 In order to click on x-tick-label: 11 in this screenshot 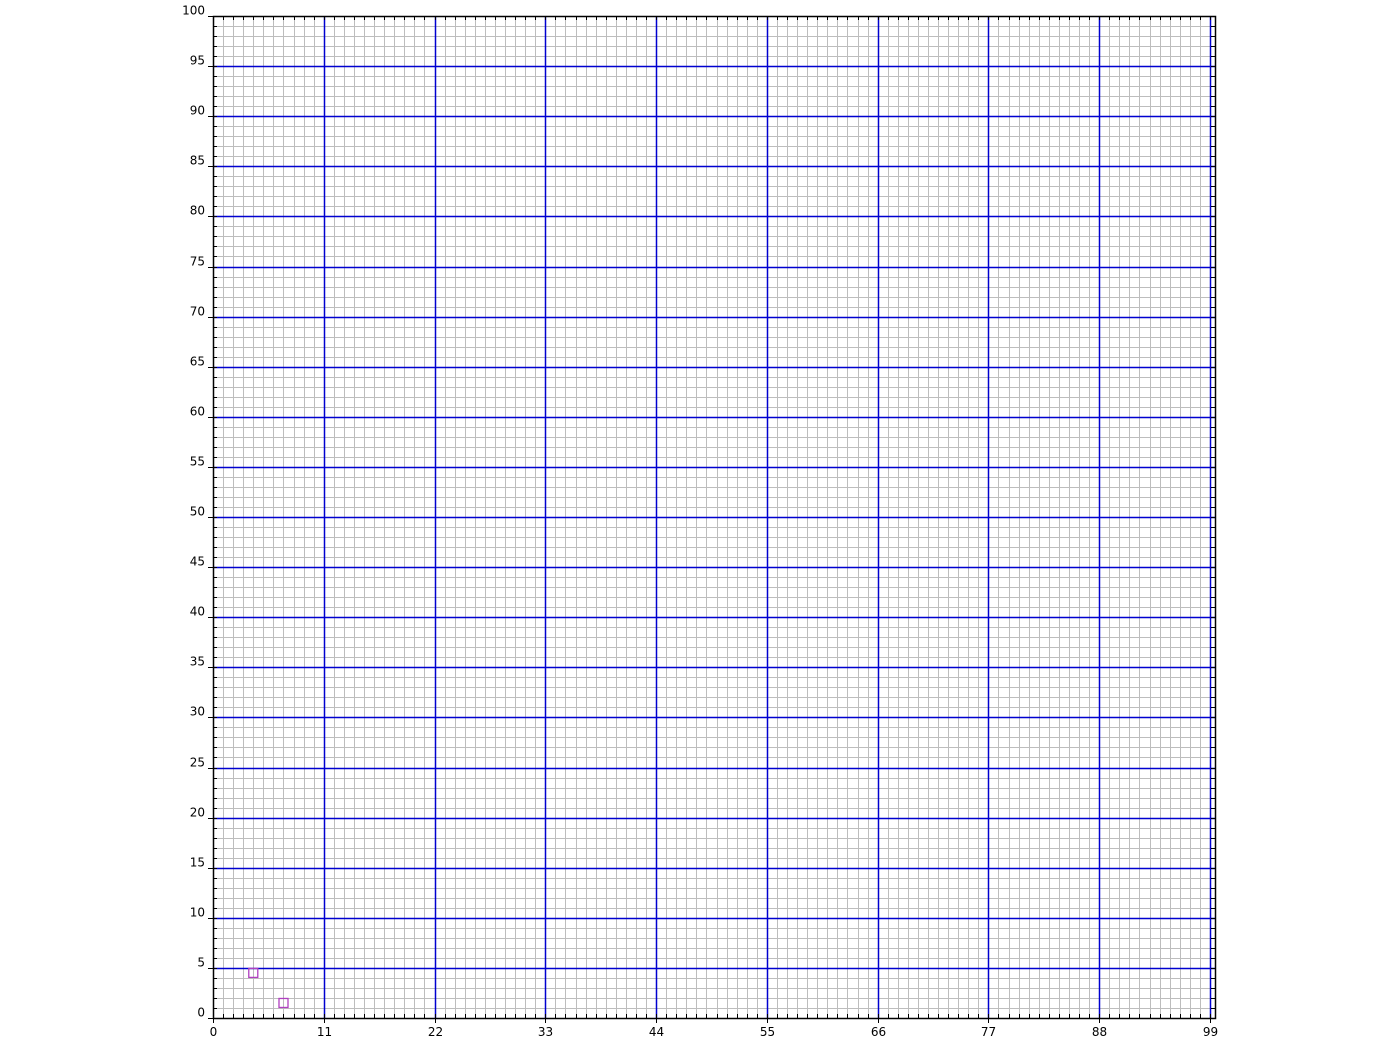, I will do `click(324, 1032)`.